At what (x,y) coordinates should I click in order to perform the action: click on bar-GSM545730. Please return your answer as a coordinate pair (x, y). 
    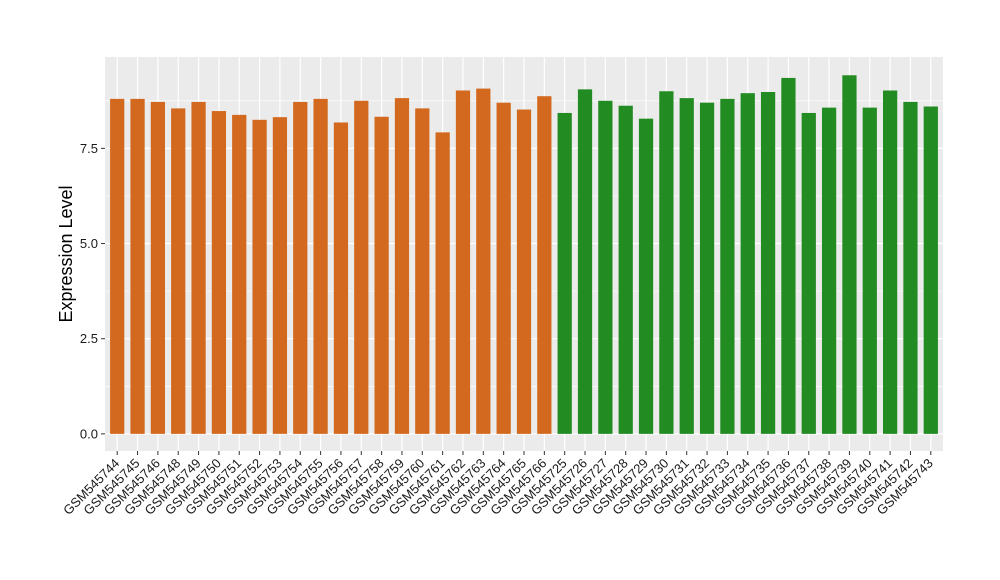
    Looking at the image, I should click on (666, 262).